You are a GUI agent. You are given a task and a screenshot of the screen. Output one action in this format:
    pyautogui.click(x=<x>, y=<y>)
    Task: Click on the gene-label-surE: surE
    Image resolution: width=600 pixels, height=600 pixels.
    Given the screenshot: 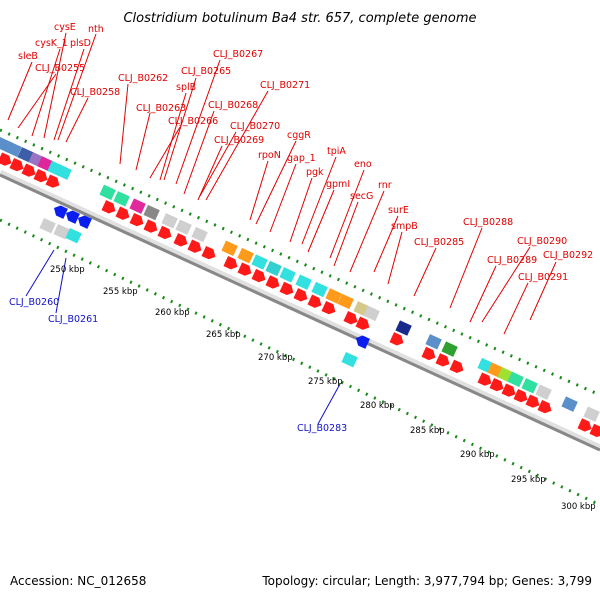 What is the action you would take?
    pyautogui.click(x=398, y=210)
    